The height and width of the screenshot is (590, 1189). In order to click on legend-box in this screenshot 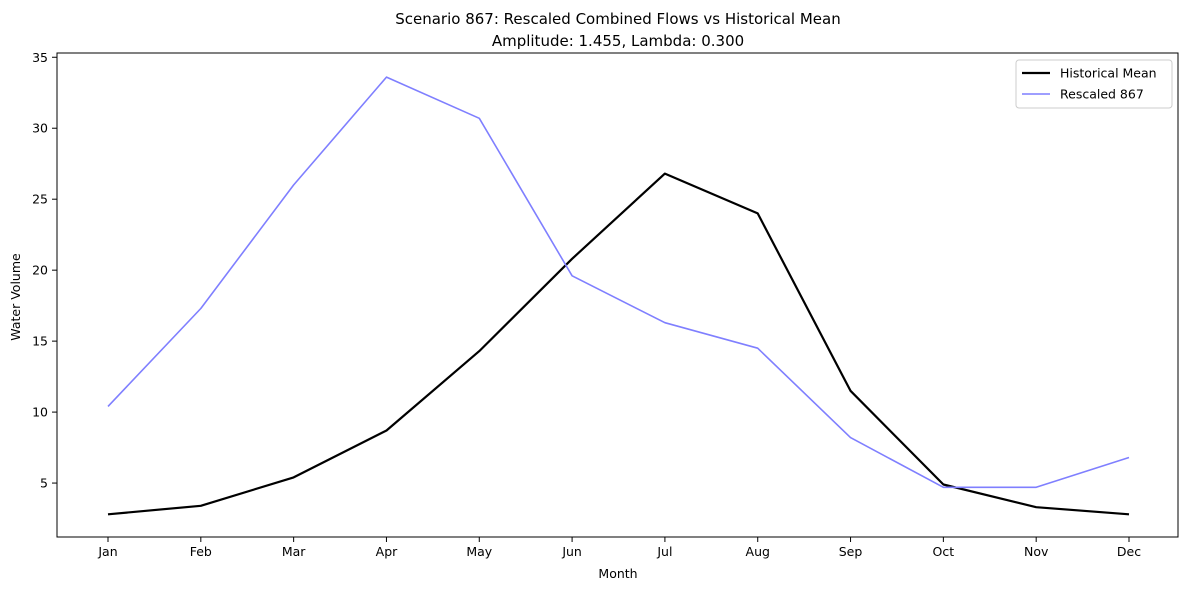, I will do `click(1094, 84)`.